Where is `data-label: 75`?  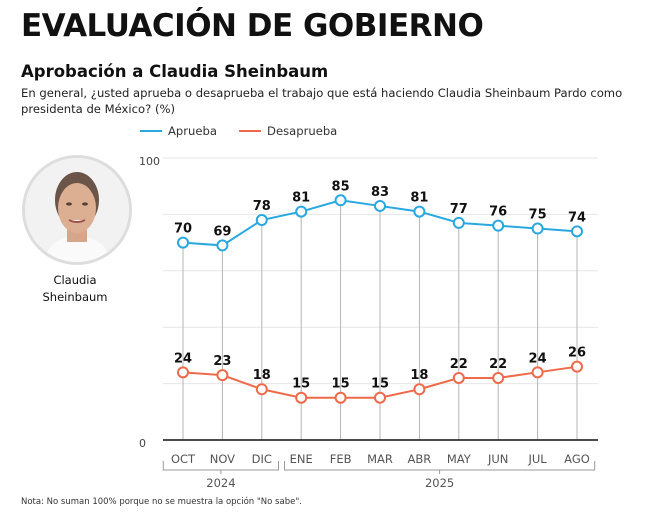
data-label: 75 is located at coordinates (538, 215).